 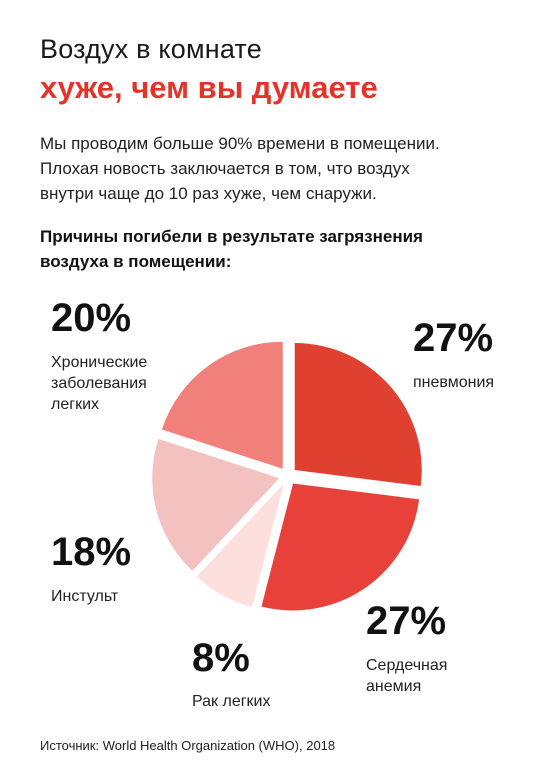 What do you see at coordinates (136, 261) in the screenshot?
I see `chart-title-line: воздуха в помещении:` at bounding box center [136, 261].